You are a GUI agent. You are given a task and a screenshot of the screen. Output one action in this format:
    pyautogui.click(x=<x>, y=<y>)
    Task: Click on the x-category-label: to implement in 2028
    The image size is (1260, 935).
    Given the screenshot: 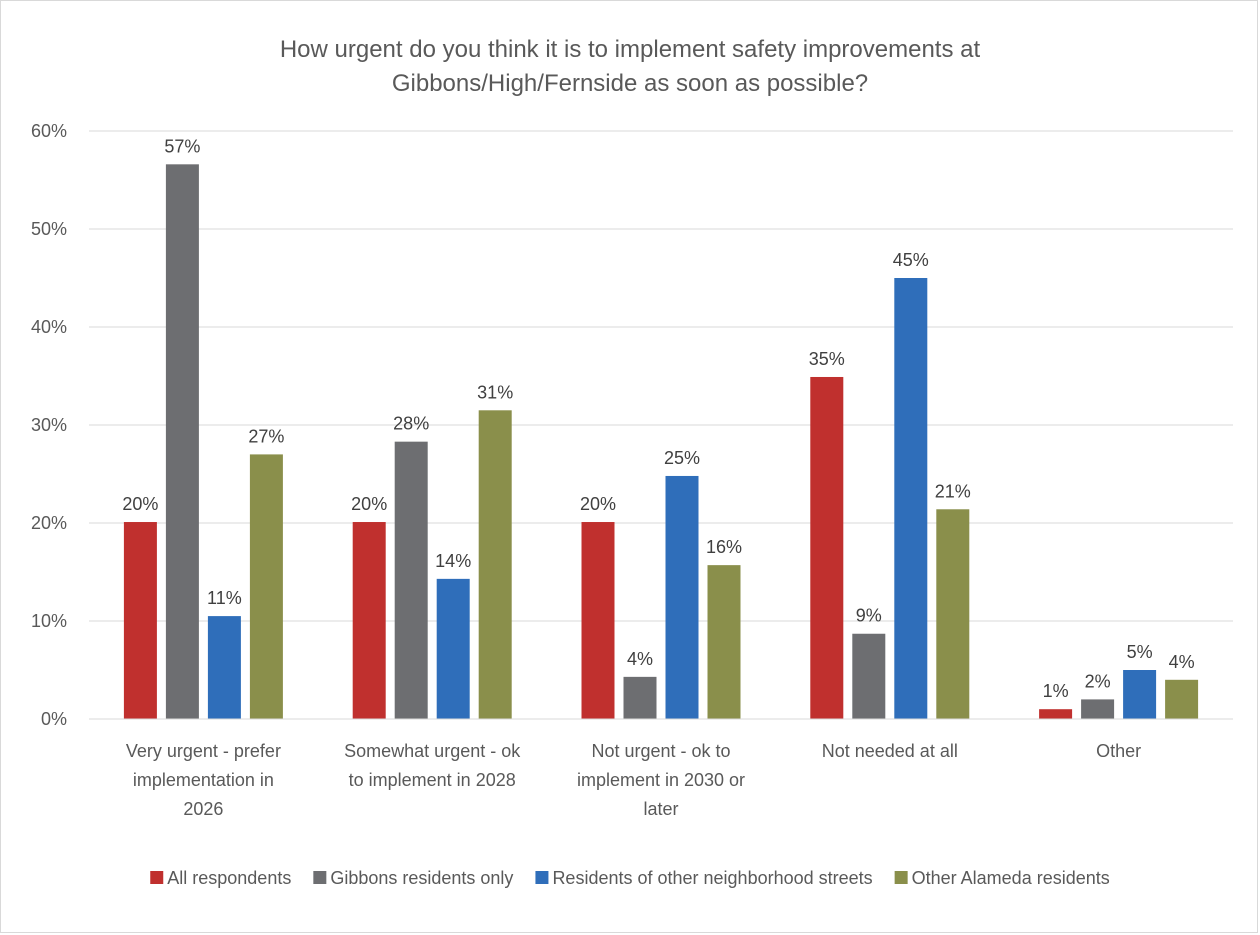 What is the action you would take?
    pyautogui.click(x=432, y=780)
    